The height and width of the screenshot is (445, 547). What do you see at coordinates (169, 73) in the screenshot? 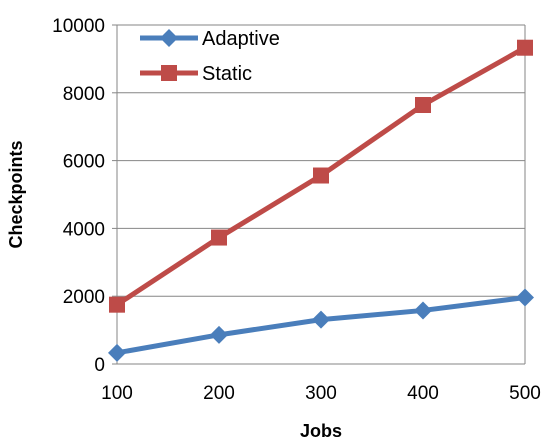
I see `legend-marker-static` at bounding box center [169, 73].